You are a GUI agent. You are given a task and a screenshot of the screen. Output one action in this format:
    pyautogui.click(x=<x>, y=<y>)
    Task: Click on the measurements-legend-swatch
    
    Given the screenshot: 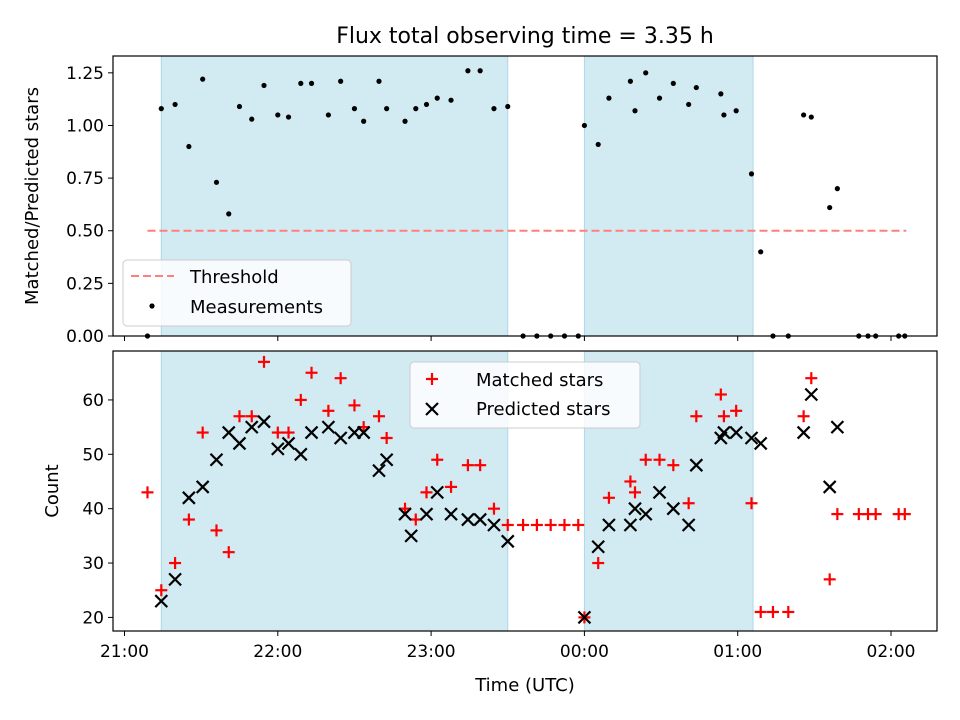 What is the action you would take?
    pyautogui.click(x=152, y=306)
    